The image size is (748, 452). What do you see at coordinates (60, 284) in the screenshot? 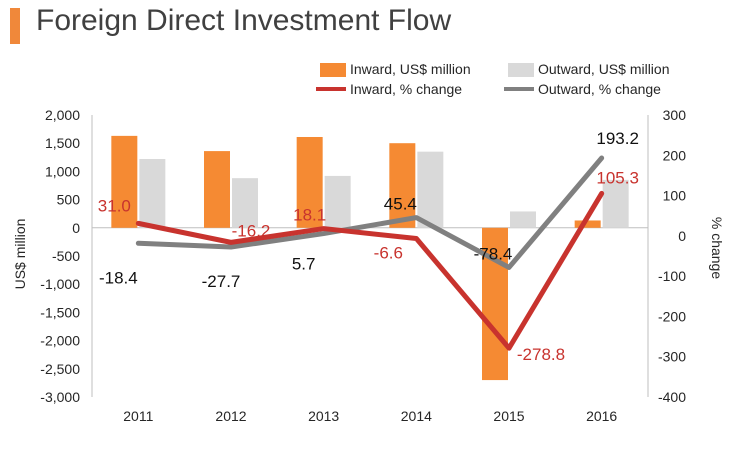
I see `left-tick-label: -1,000` at bounding box center [60, 284].